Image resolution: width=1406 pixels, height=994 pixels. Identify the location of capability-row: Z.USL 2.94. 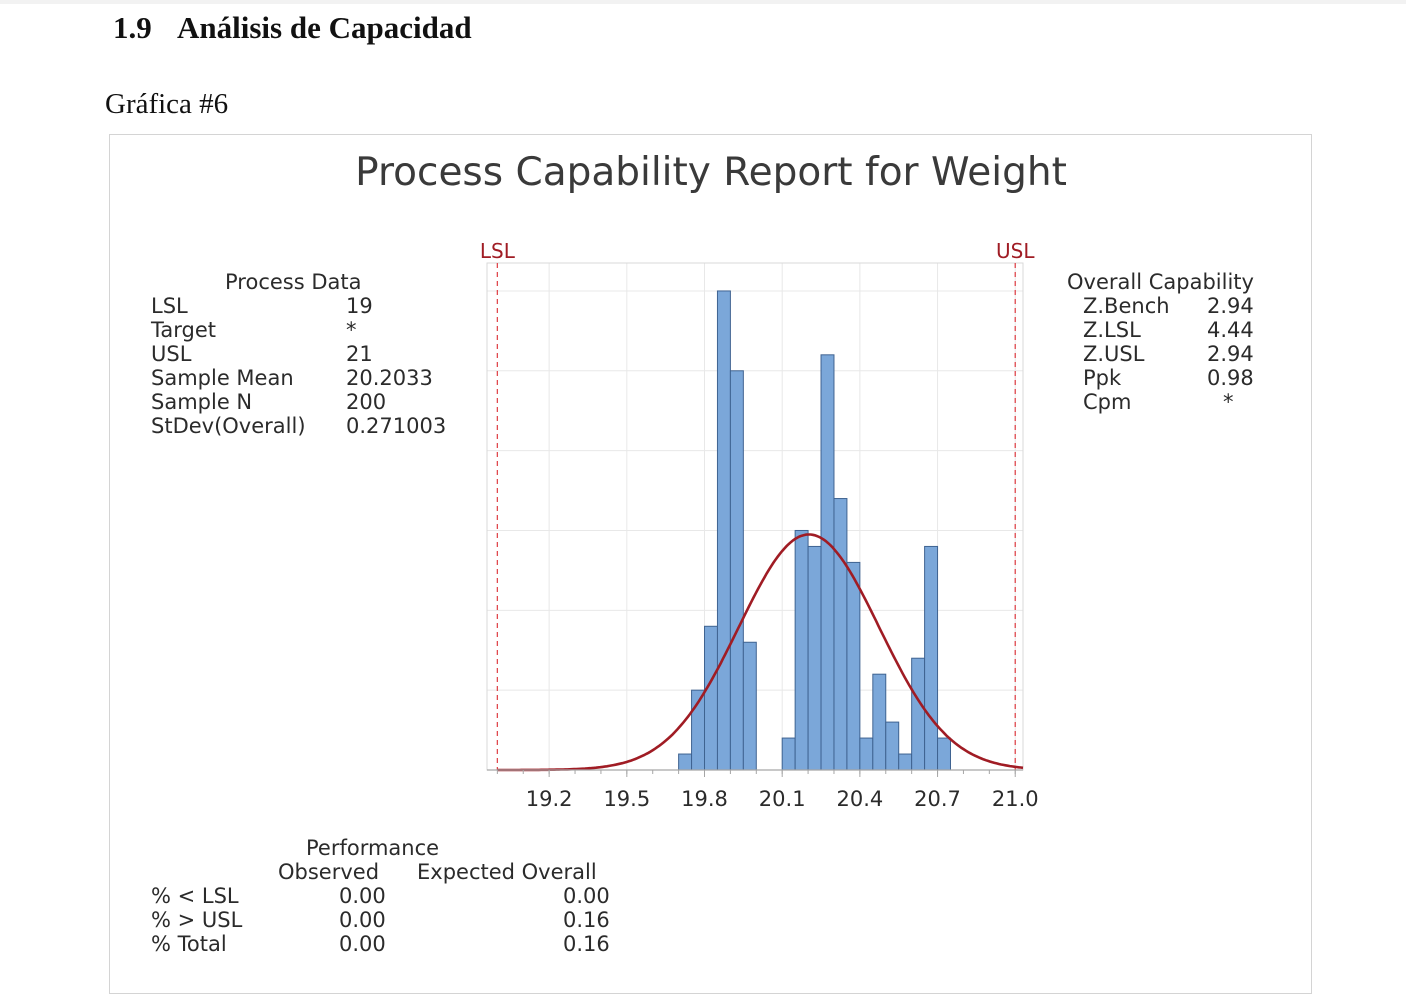
(1177, 354).